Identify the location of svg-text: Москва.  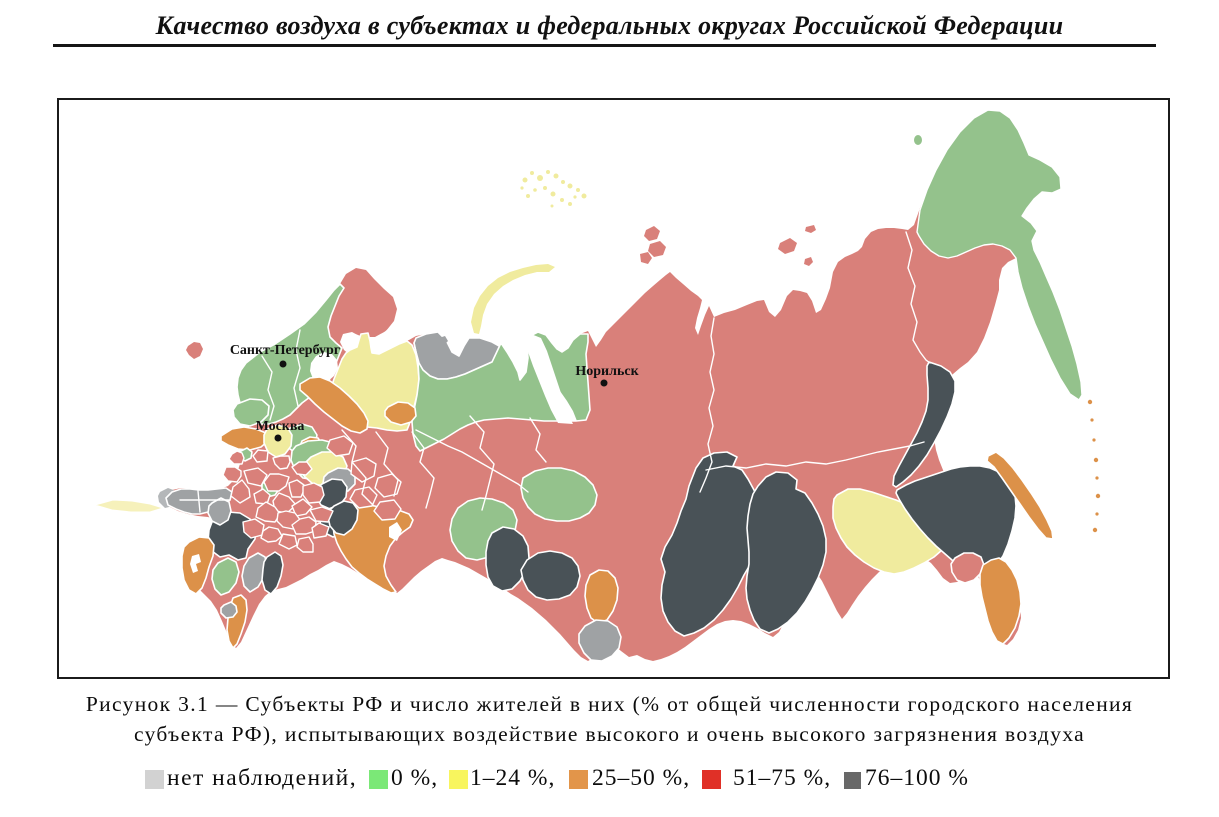
(280, 426).